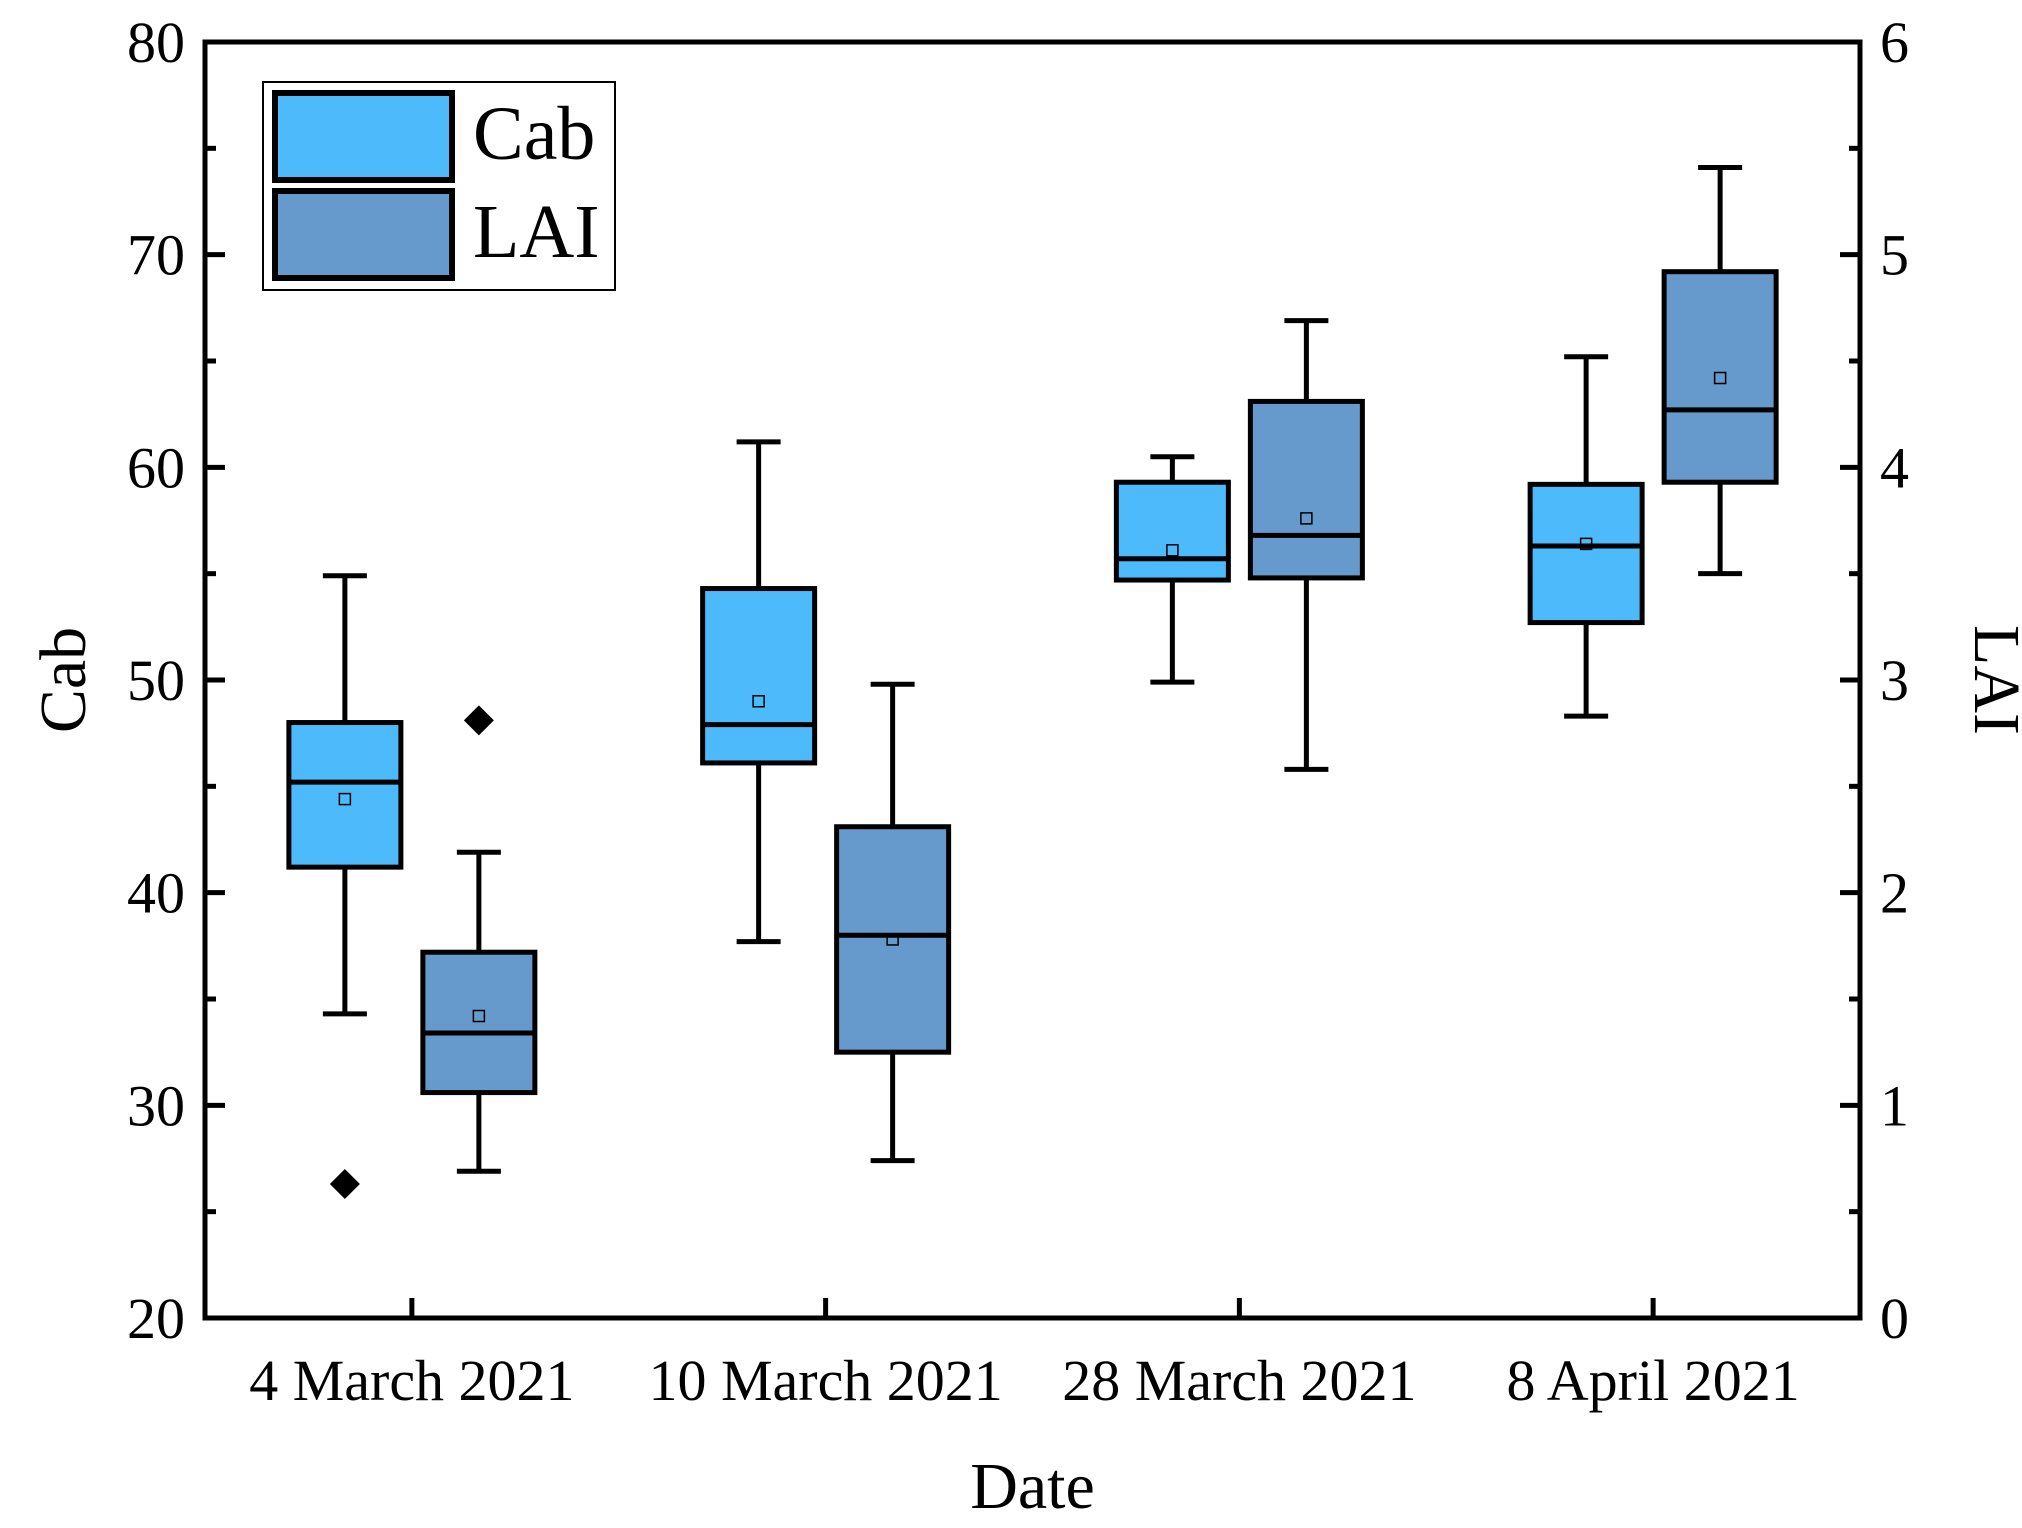 The height and width of the screenshot is (1528, 2022). Describe the element at coordinates (825, 1380) in the screenshot. I see `x-tick-label: 10 March 2021` at that location.